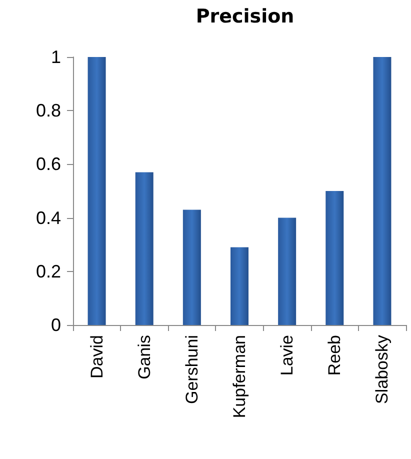  What do you see at coordinates (192, 369) in the screenshot?
I see `x-tick-label: Gershuni` at bounding box center [192, 369].